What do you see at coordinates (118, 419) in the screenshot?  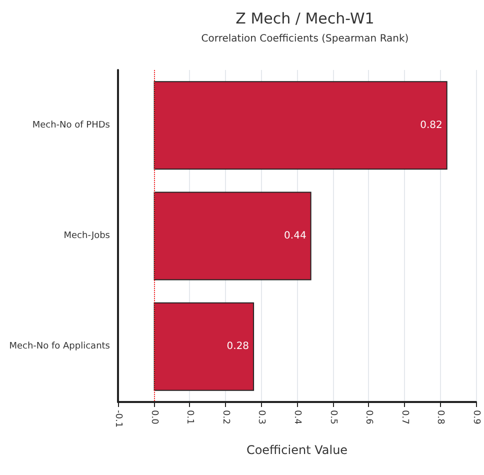 I see `x-tick-label: -0.1` at bounding box center [118, 419].